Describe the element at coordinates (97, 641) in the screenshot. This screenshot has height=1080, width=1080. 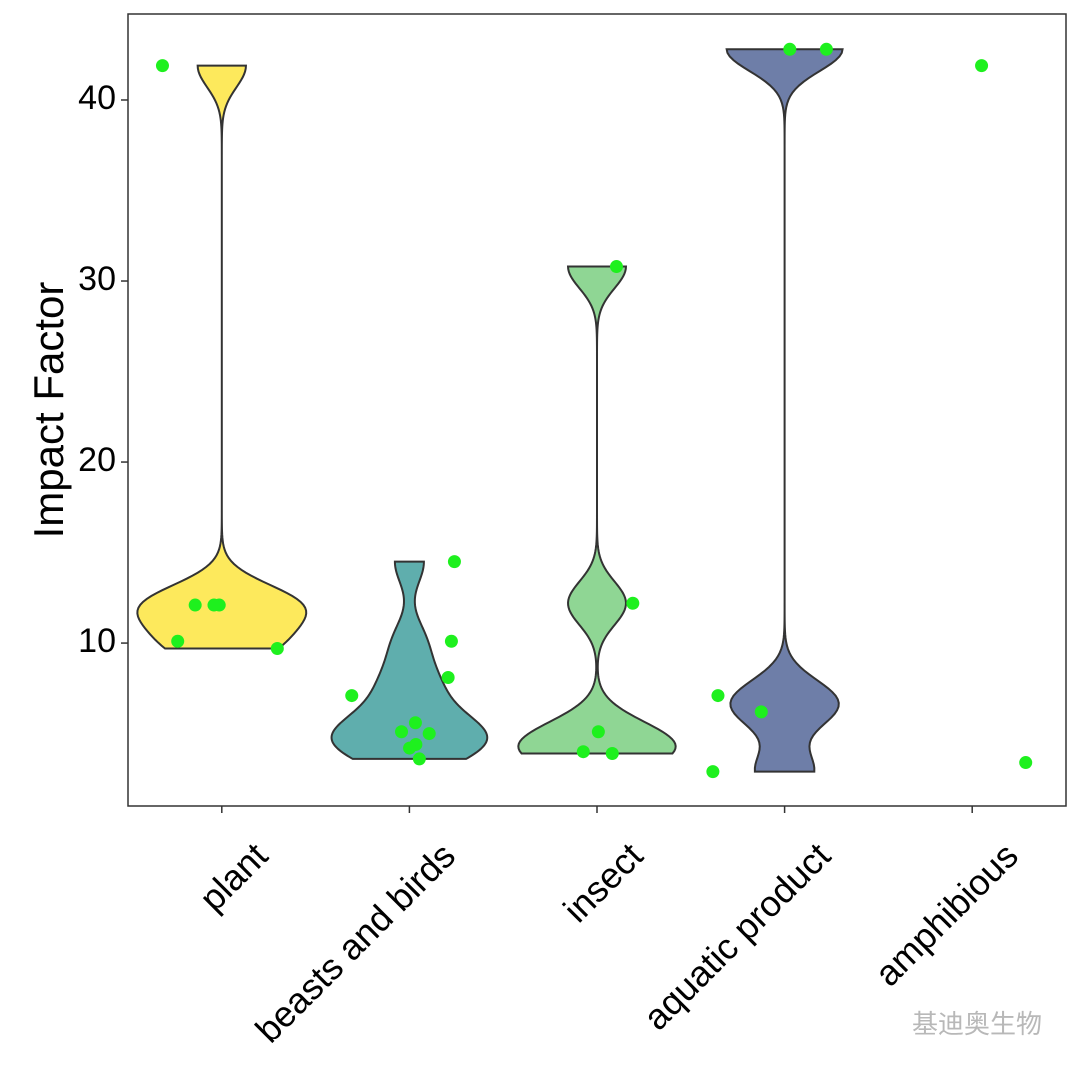
I see `y-tick-label: 10` at that location.